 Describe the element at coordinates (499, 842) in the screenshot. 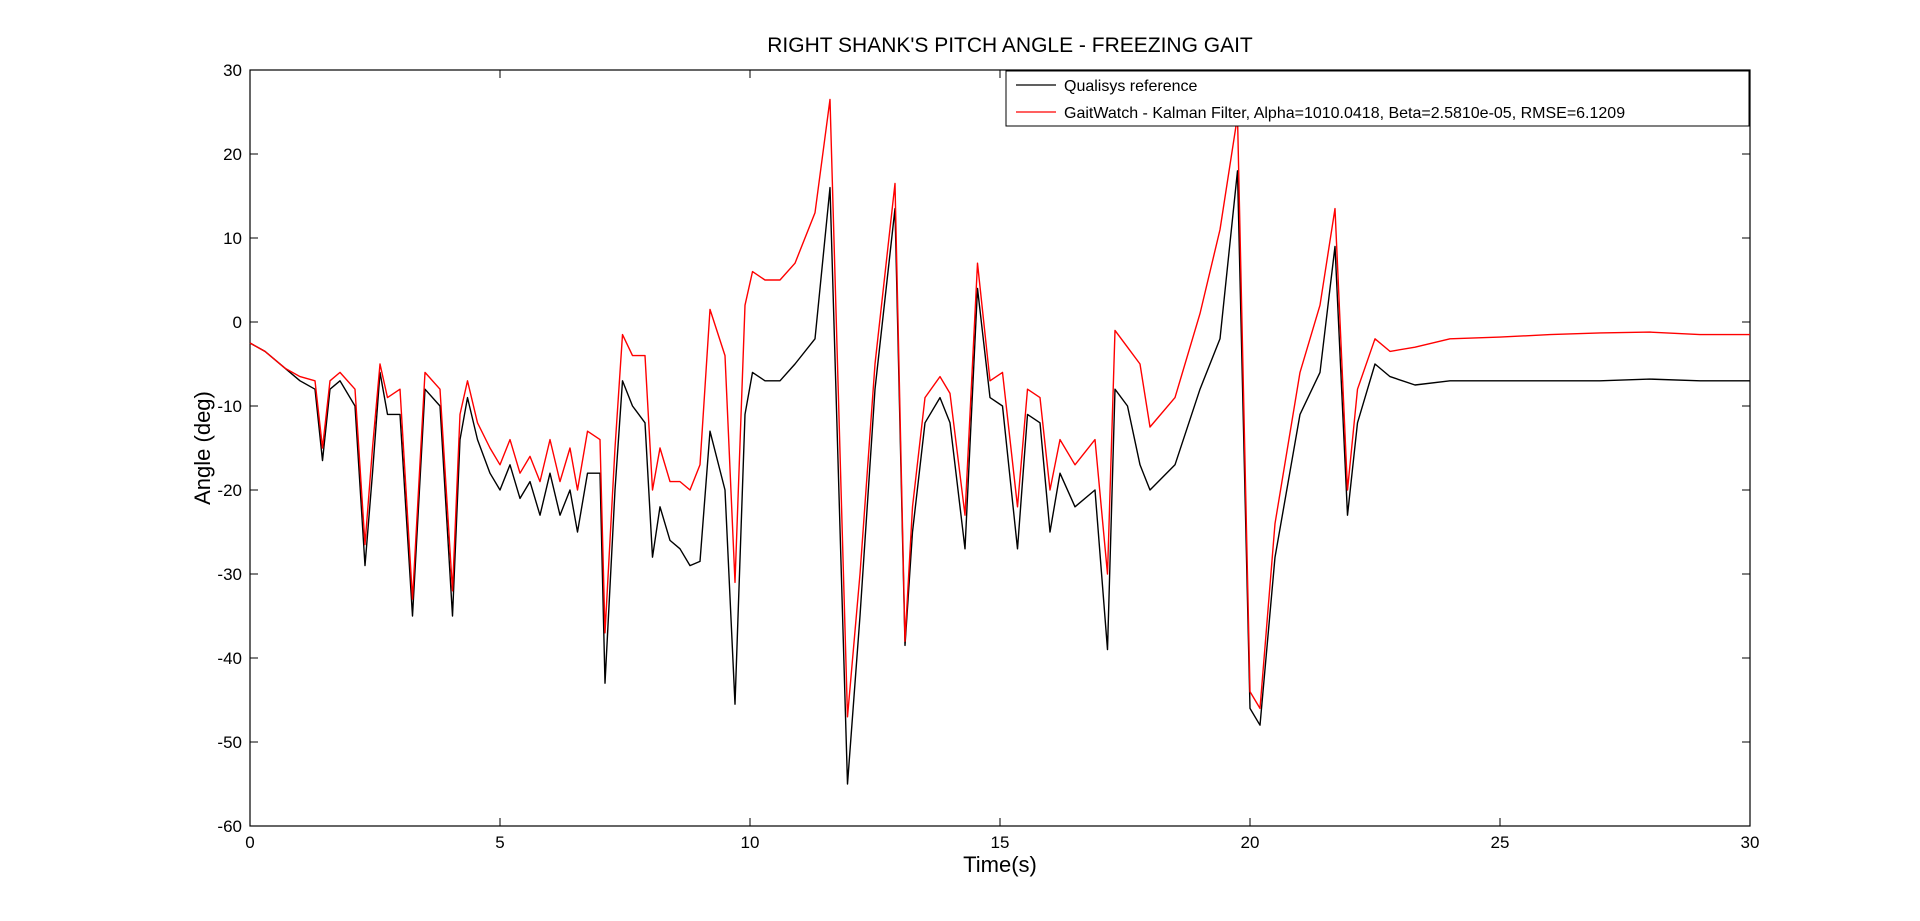

I see `x-tick-label: 5` at that location.